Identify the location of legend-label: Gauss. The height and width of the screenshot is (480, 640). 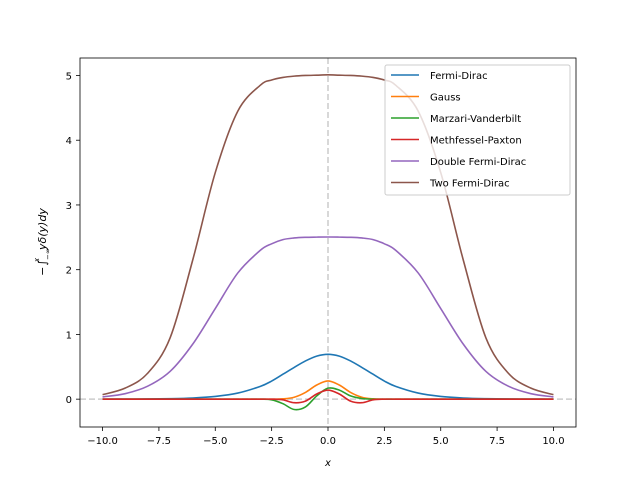
(445, 98).